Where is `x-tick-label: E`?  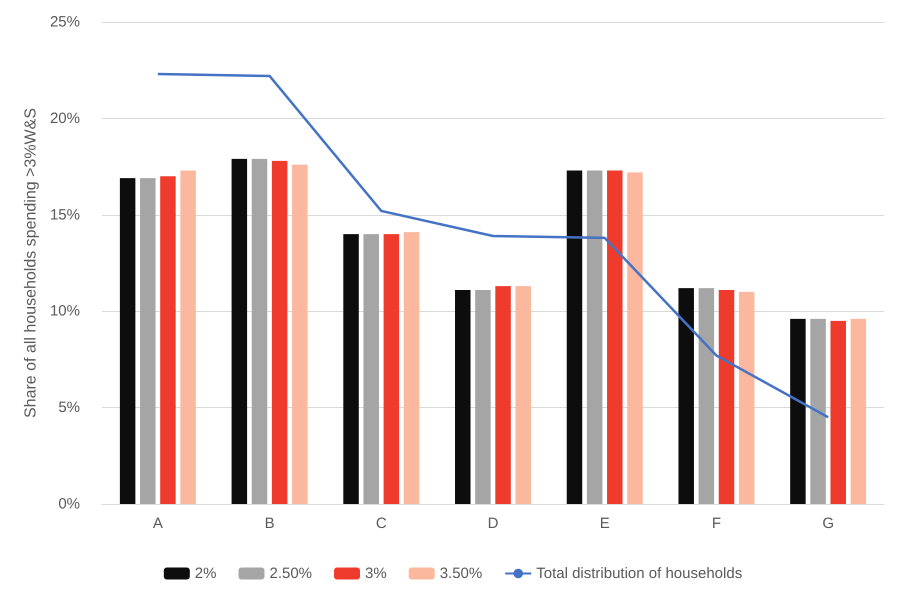
x-tick-label: E is located at coordinates (605, 523).